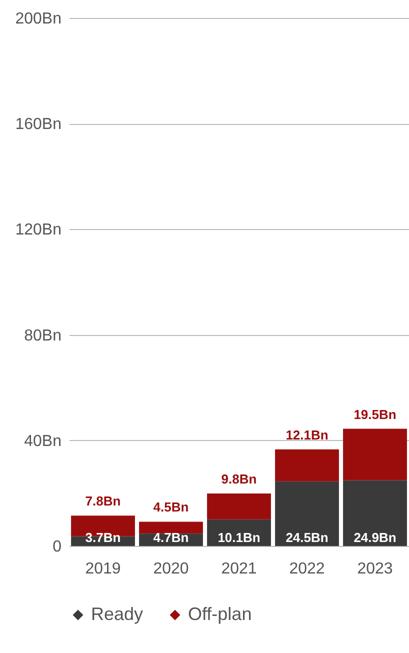  I want to click on y-tick-label: 0, so click(57, 547).